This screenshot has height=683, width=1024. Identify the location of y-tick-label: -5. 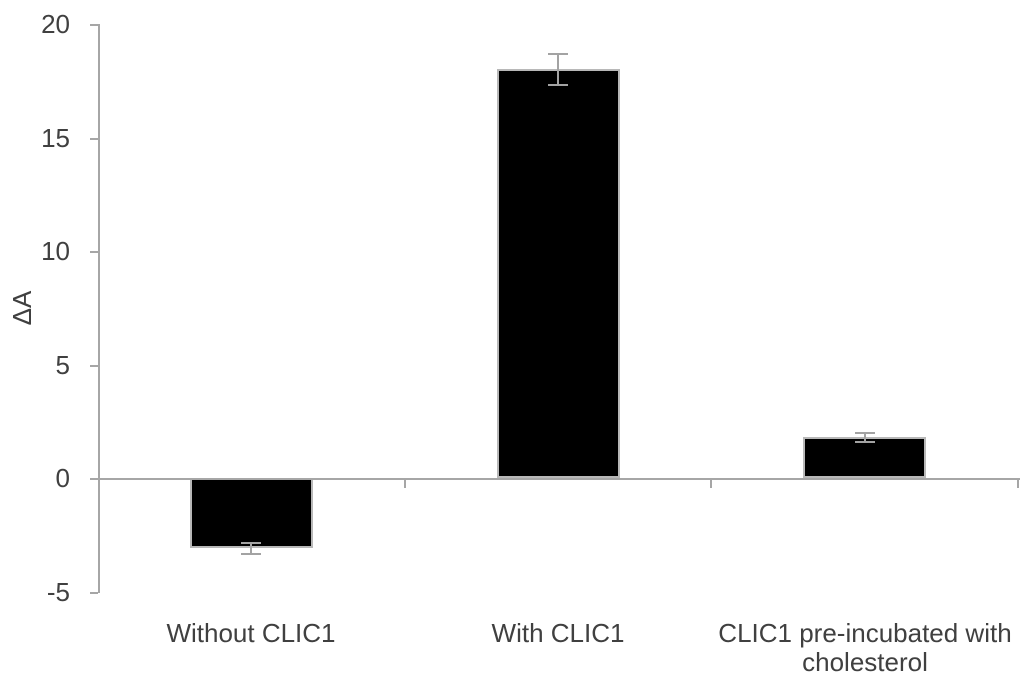
(58, 592).